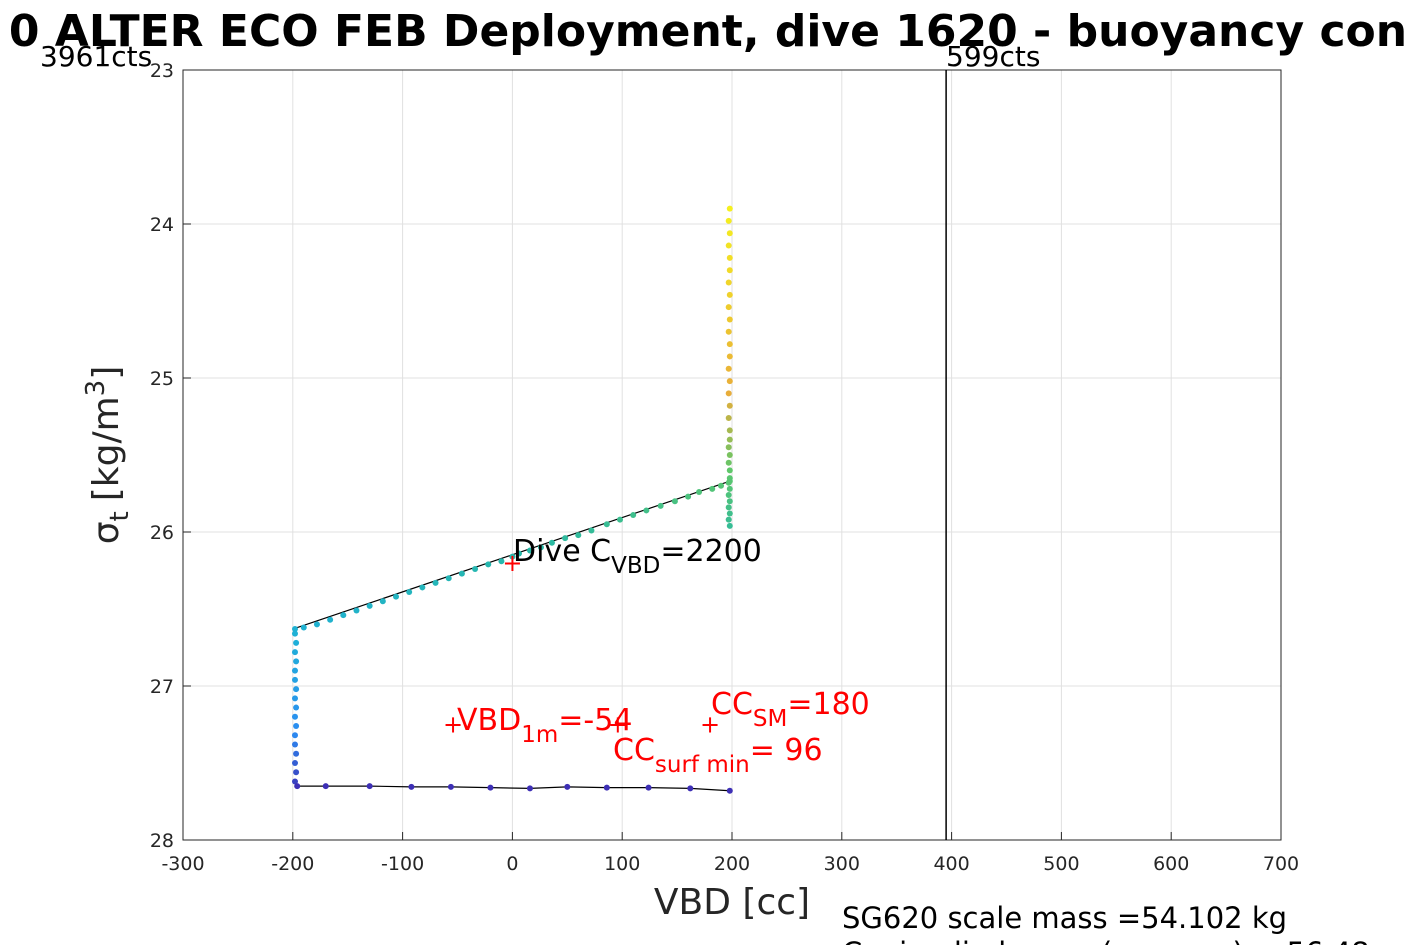 This screenshot has width=1417, height=945. Describe the element at coordinates (1106, 940) in the screenshot. I see `footer-implied-mass: C... implied mass (opposes) = 56.48` at that location.